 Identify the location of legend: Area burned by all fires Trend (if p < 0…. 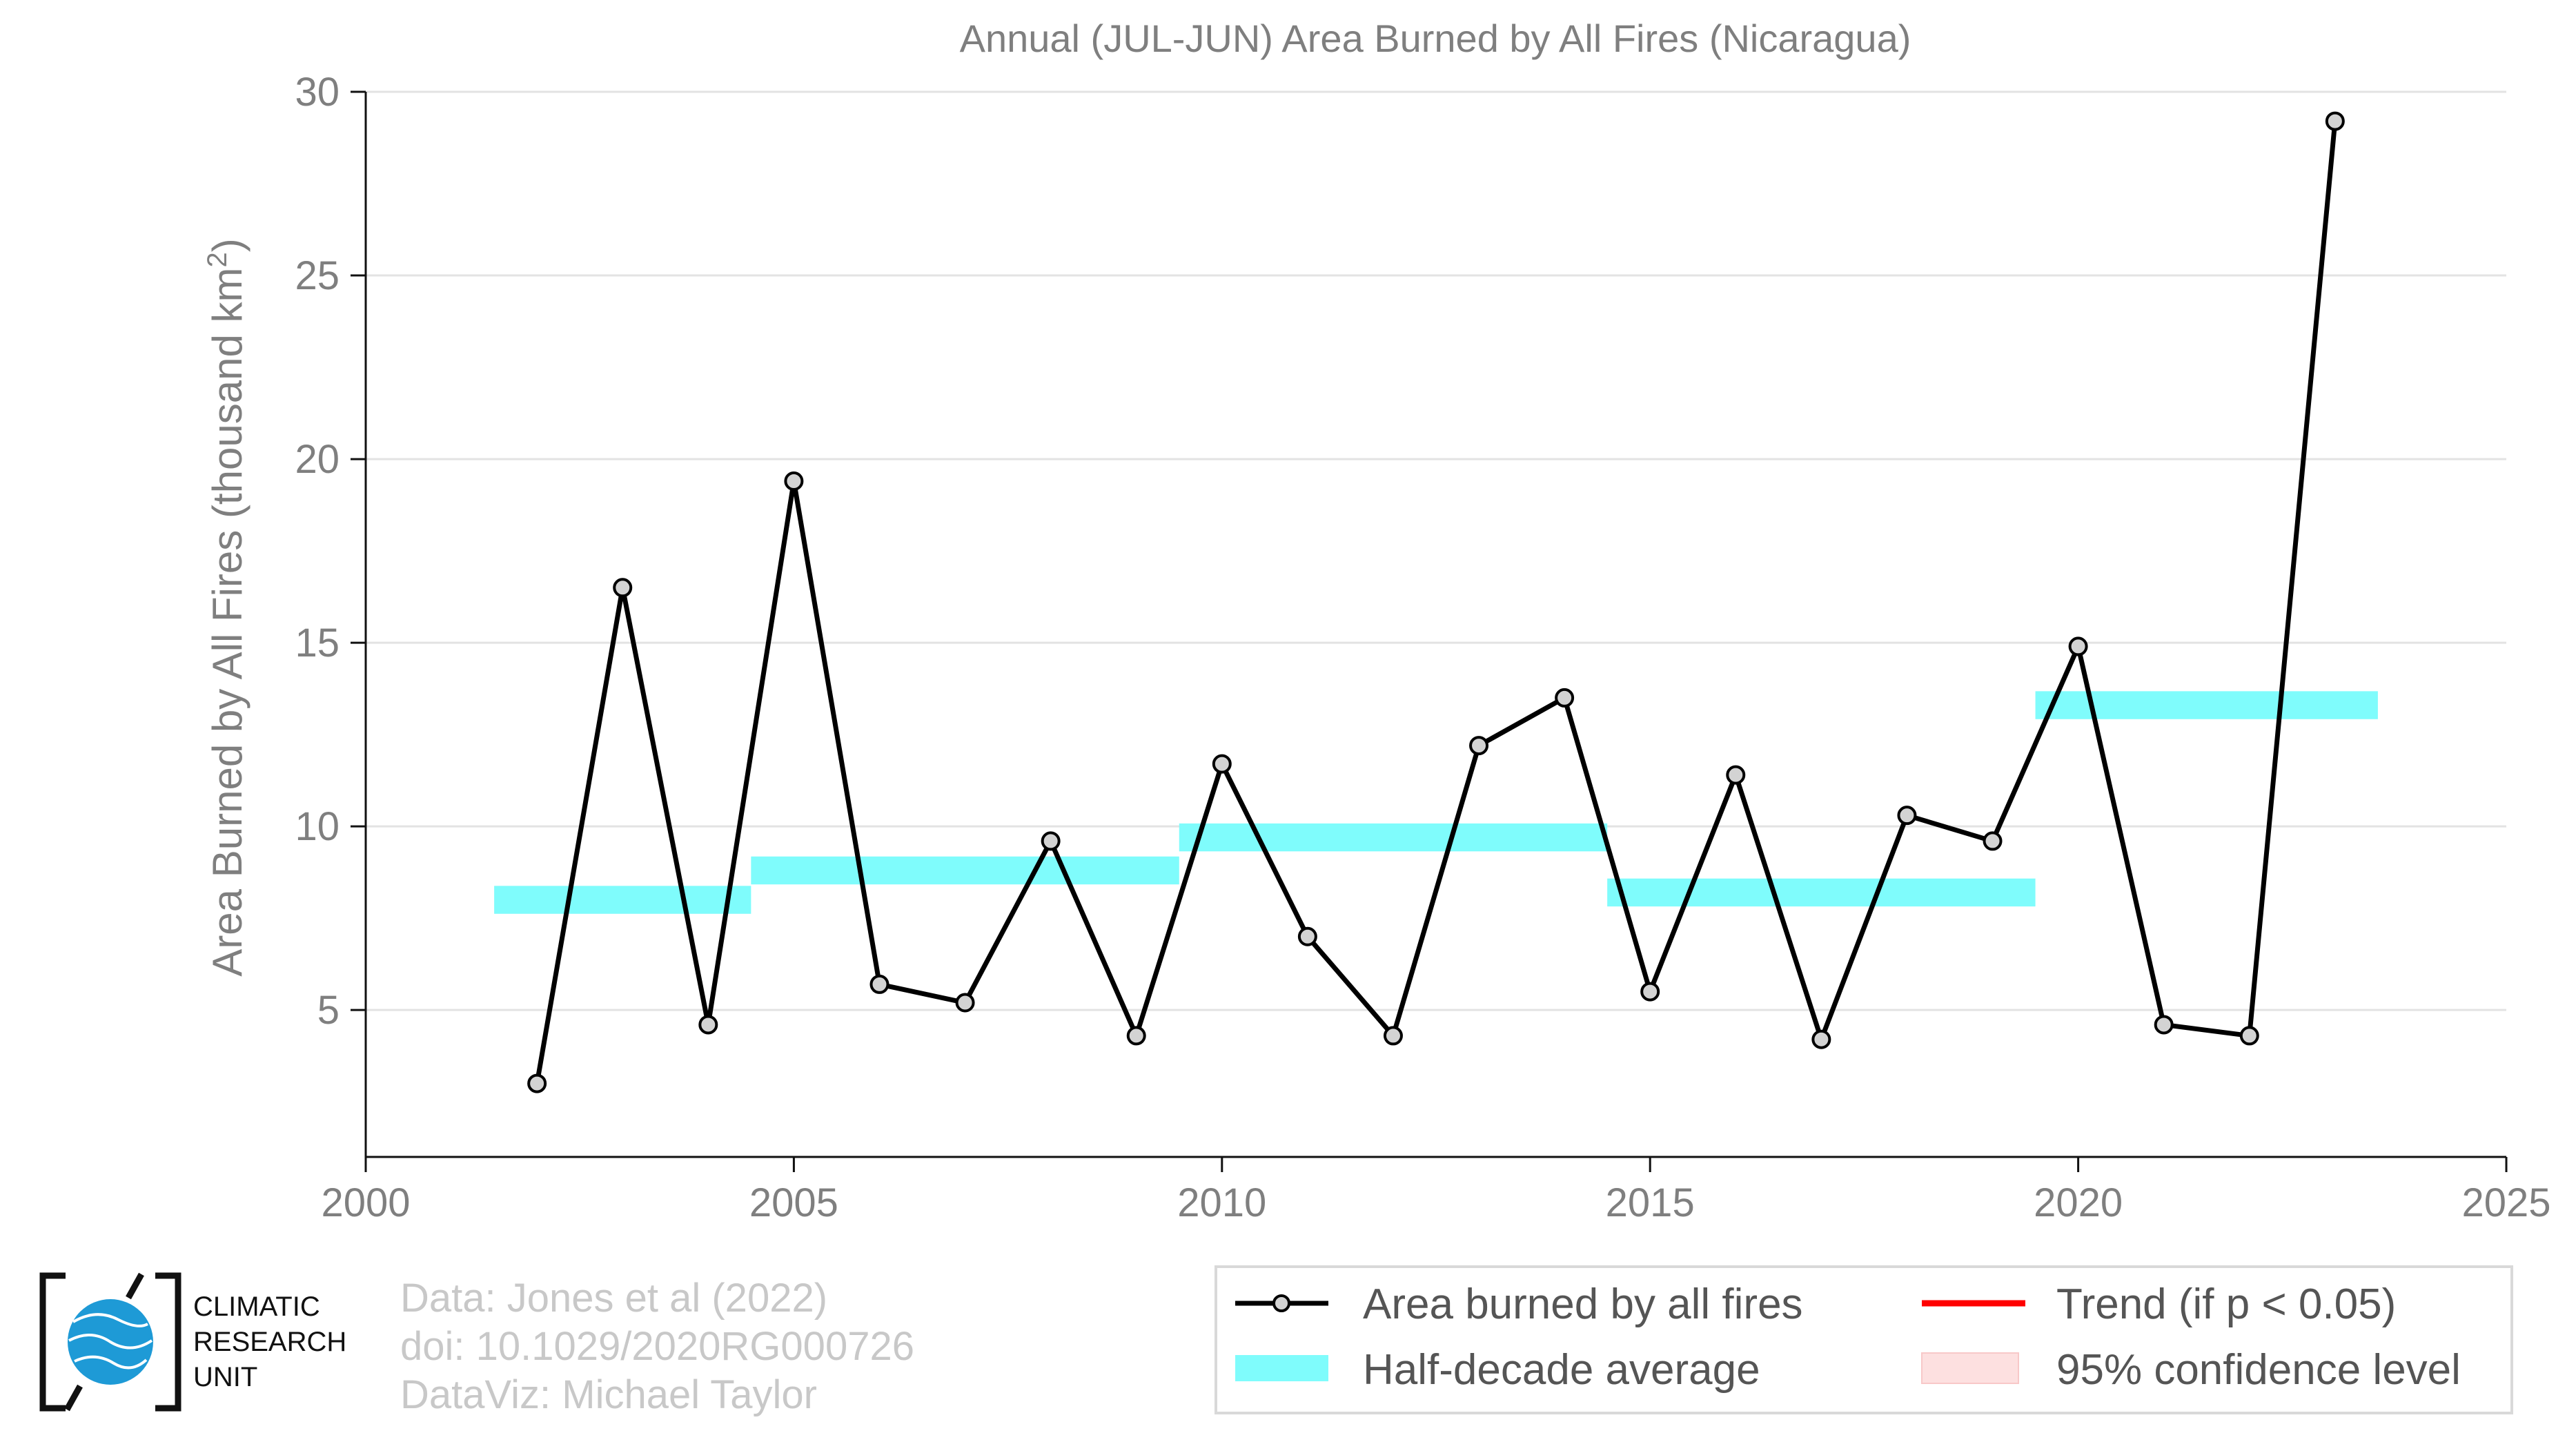
(1864, 1339).